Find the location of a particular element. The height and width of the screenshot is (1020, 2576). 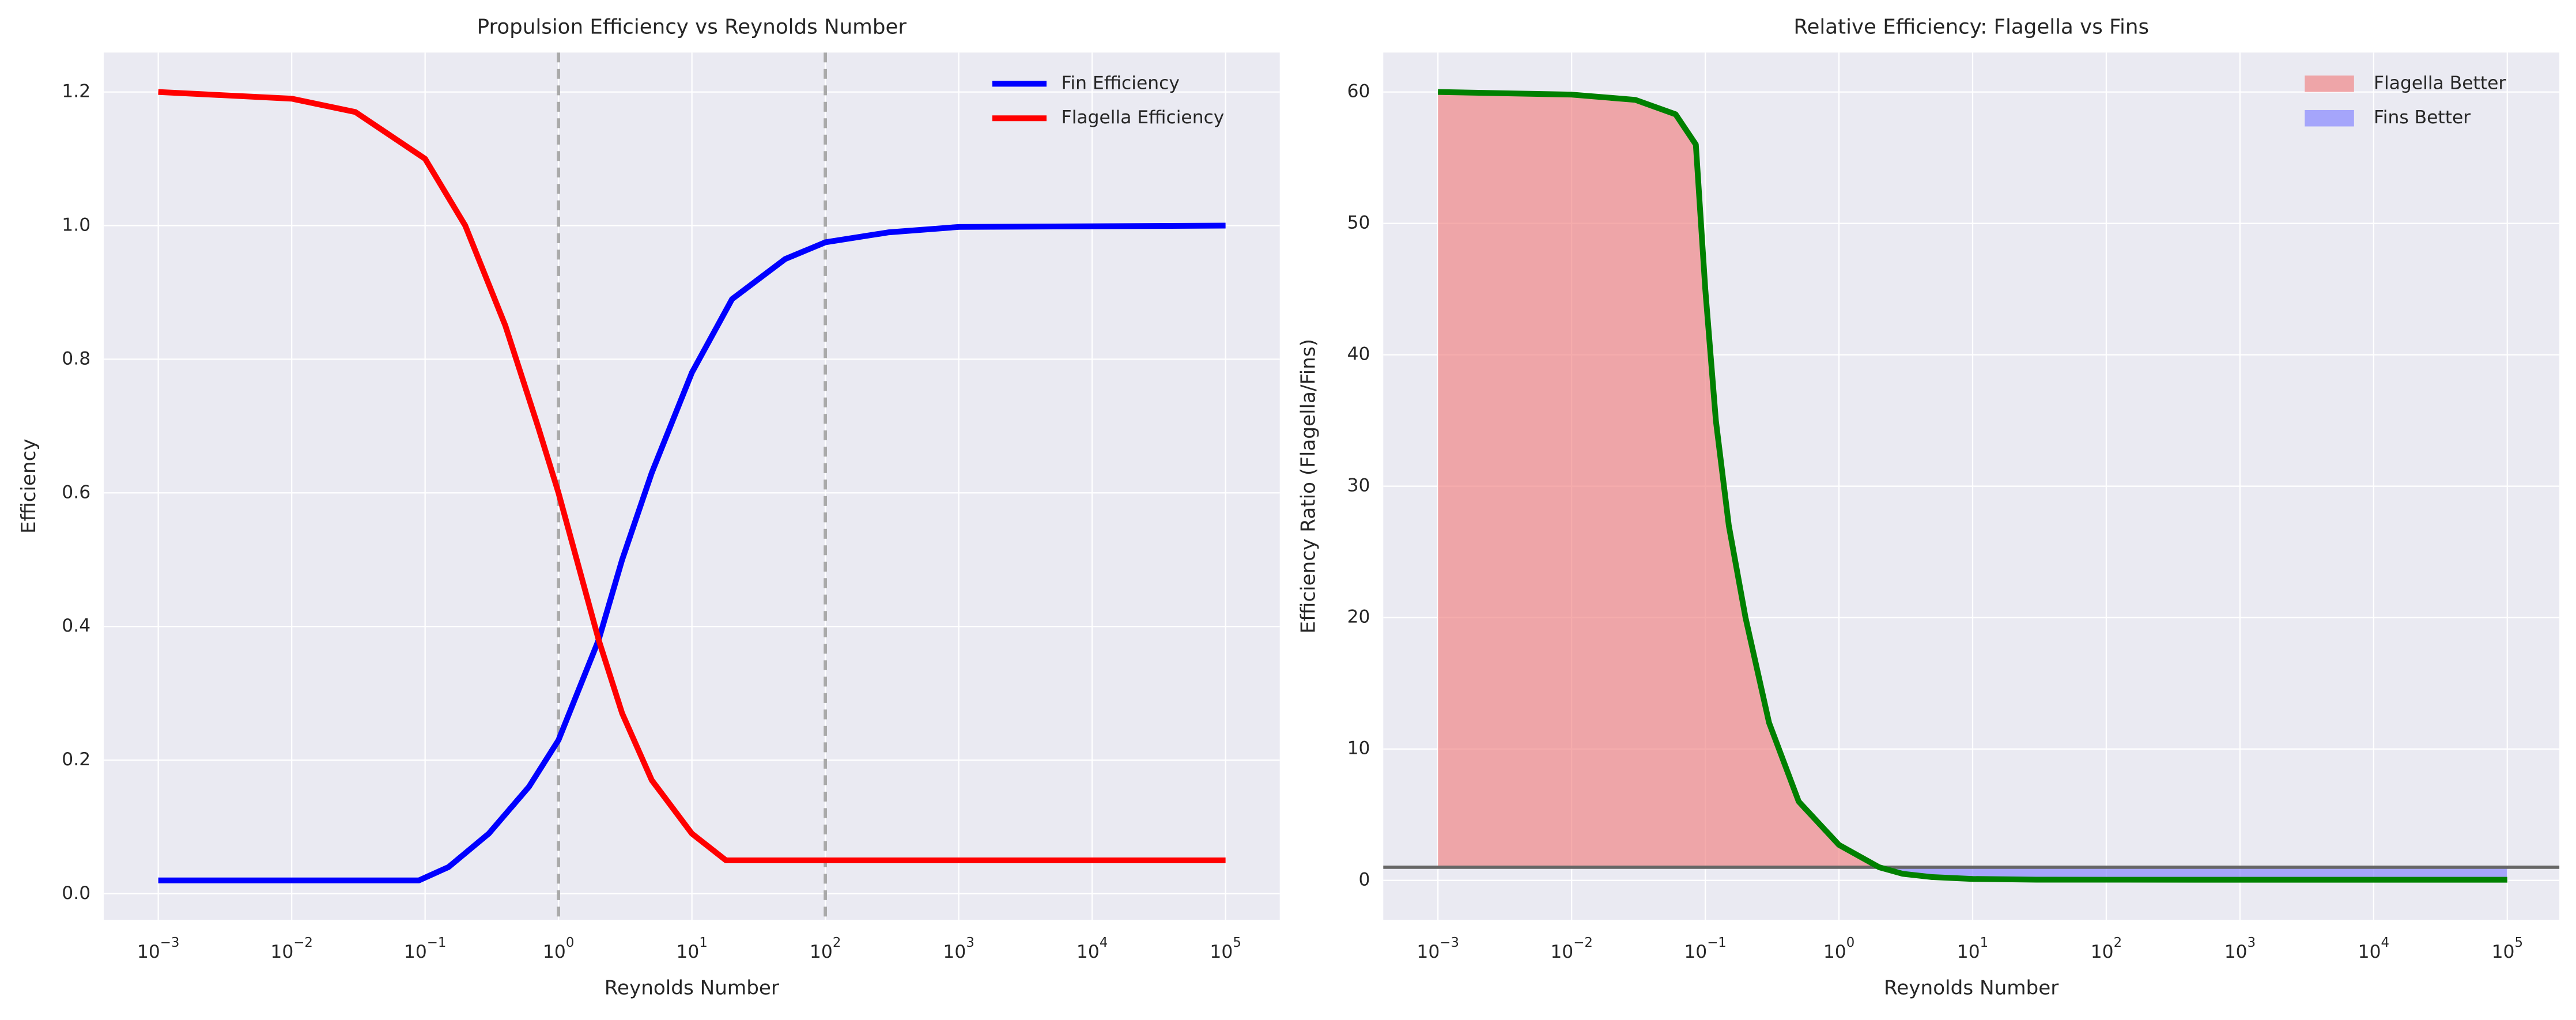

chart-title: Propulsion Efficiency vs Reynolds Number is located at coordinates (692, 27).